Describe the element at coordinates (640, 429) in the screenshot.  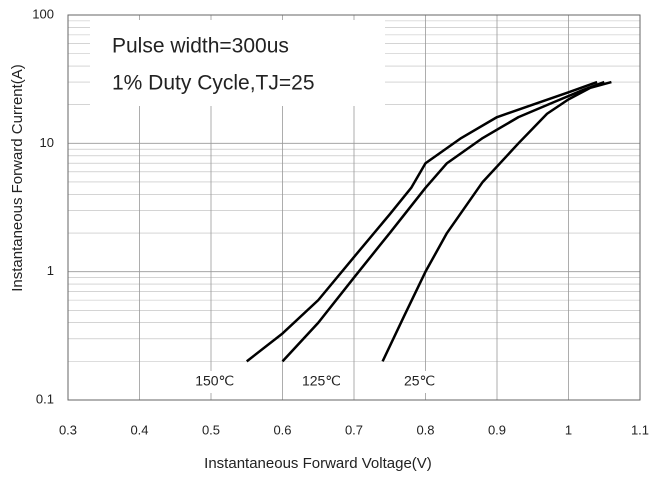
I see `x-tick-label: 1.1` at that location.